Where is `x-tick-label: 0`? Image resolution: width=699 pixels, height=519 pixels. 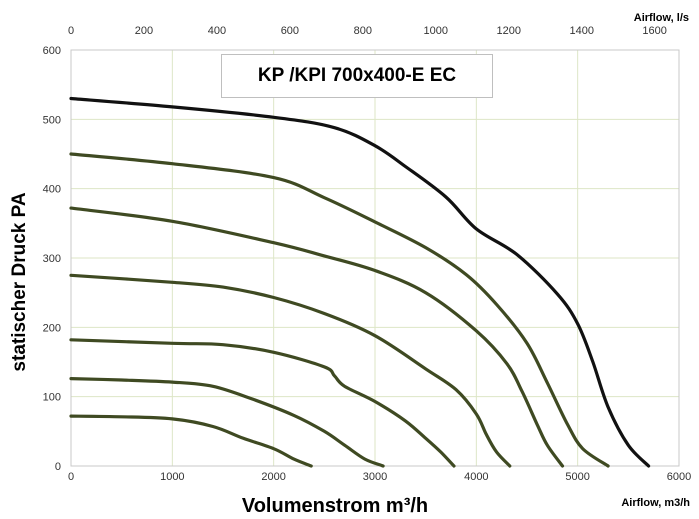
x-tick-label: 0 is located at coordinates (71, 477).